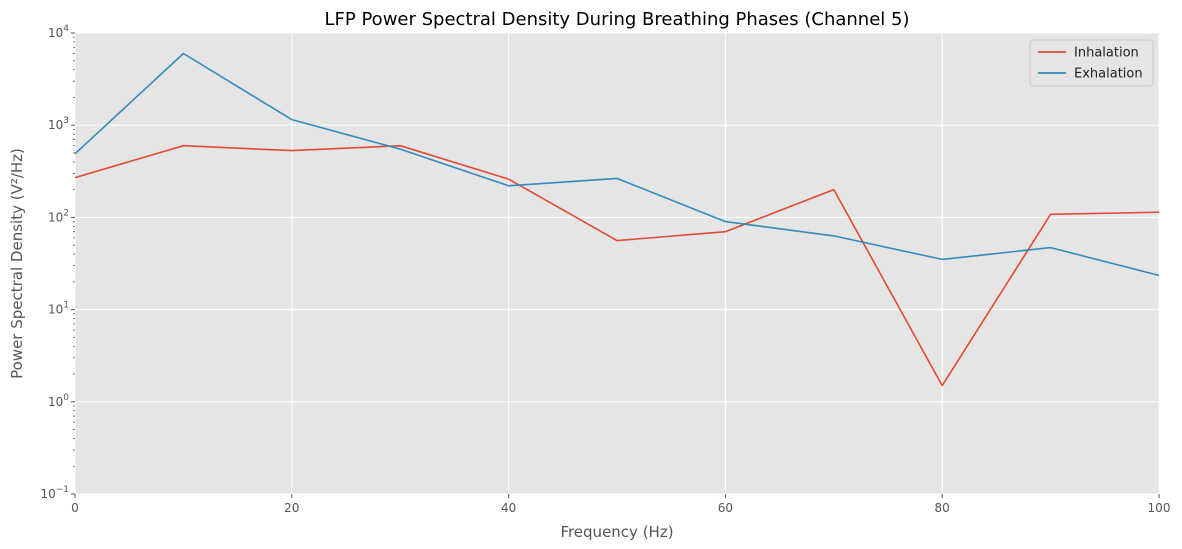 The image size is (1182, 549). I want to click on legend-label: Exhalation, so click(1108, 74).